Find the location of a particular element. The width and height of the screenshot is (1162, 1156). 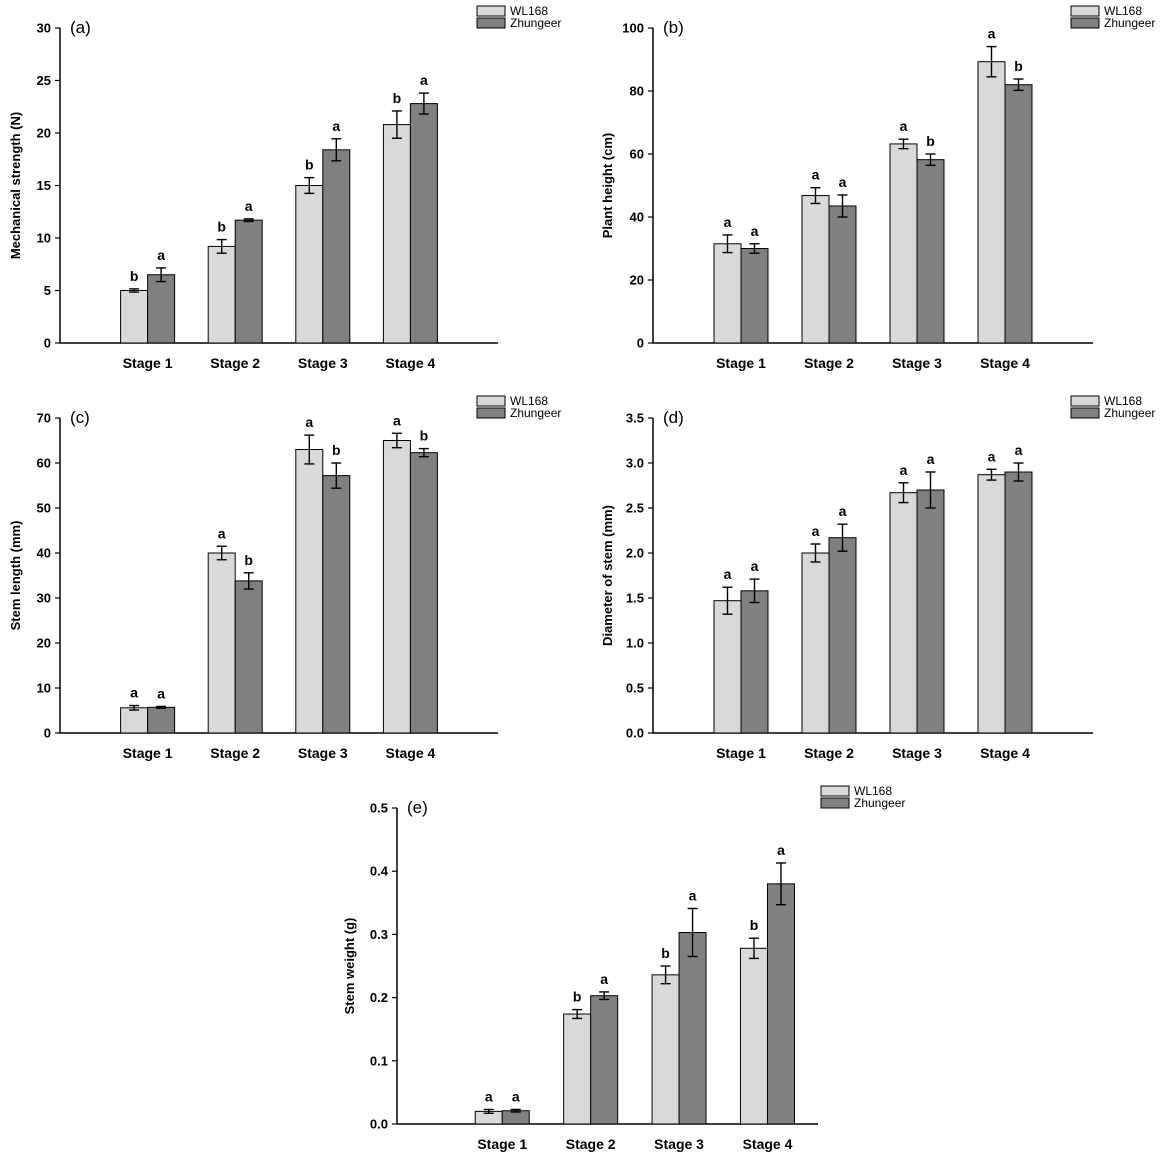

y-axis-label: Stem length (mm) is located at coordinates (15, 576).